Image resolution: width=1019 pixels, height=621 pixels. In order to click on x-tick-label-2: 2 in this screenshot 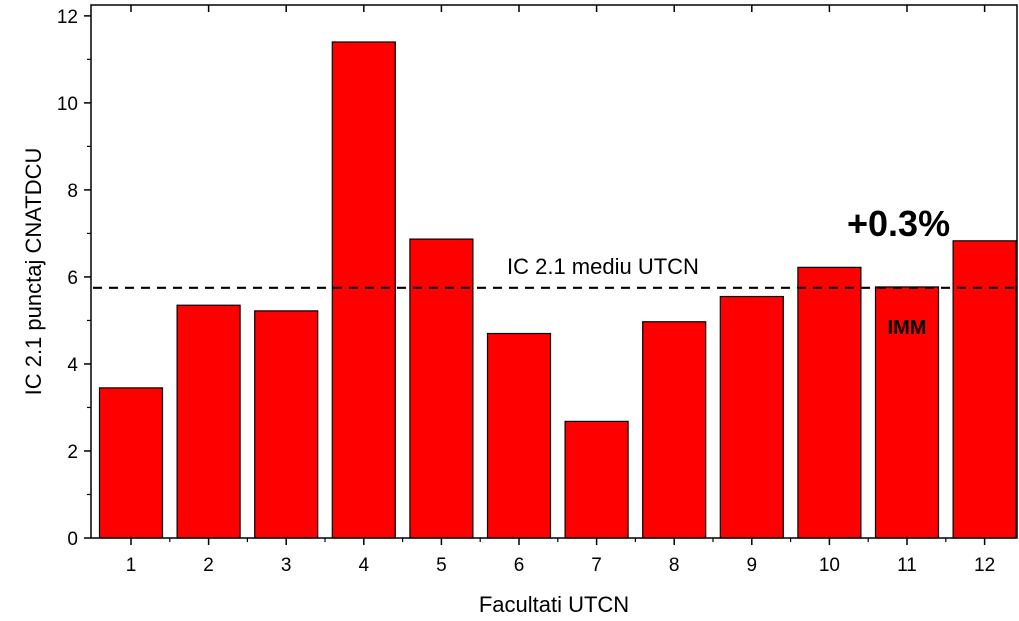, I will do `click(208, 565)`.